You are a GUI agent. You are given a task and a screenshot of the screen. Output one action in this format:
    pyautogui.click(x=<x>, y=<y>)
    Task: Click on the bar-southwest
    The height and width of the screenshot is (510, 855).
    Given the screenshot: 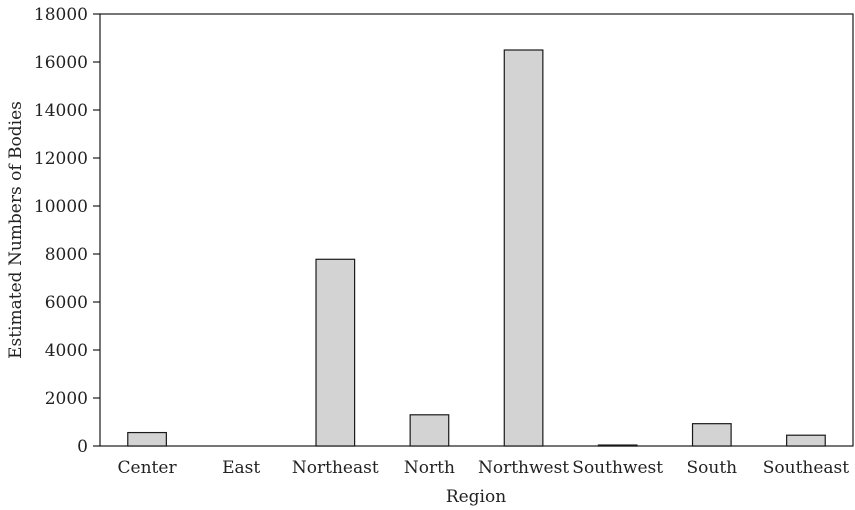 What is the action you would take?
    pyautogui.click(x=617, y=445)
    